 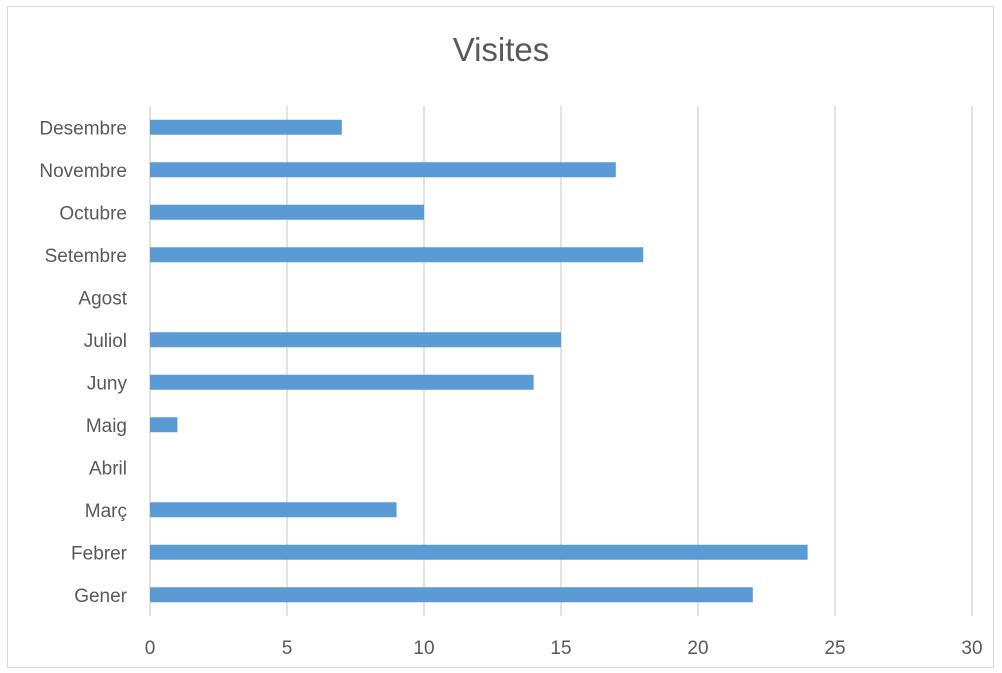 What do you see at coordinates (99, 553) in the screenshot?
I see `category-label: Febrer` at bounding box center [99, 553].